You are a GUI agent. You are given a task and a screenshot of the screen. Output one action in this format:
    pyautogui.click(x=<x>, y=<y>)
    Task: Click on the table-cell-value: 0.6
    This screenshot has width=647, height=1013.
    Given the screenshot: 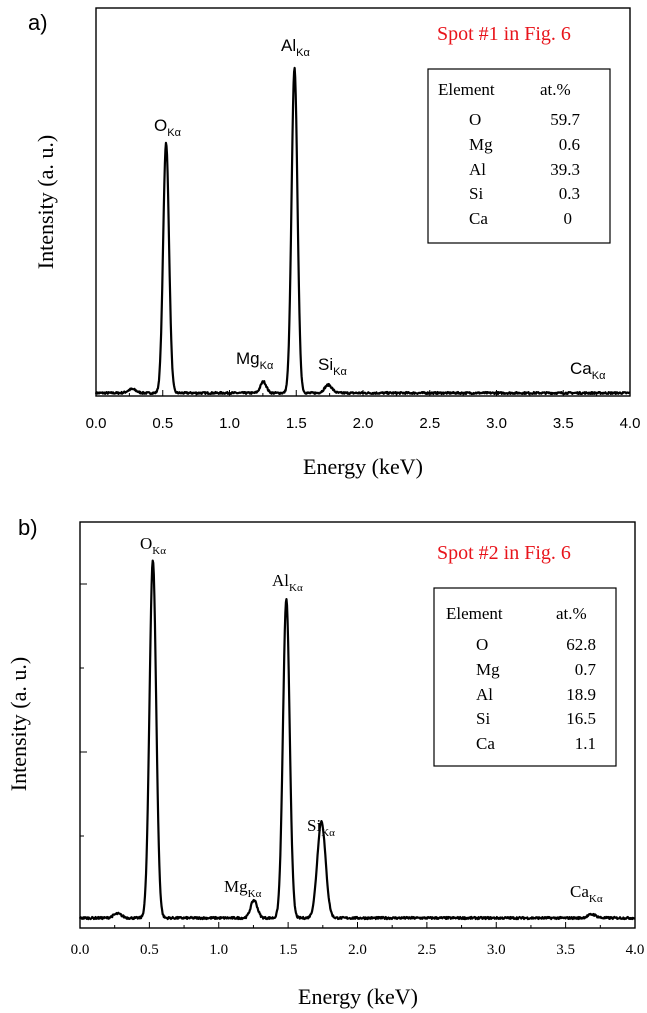 What is the action you would take?
    pyautogui.click(x=569, y=144)
    